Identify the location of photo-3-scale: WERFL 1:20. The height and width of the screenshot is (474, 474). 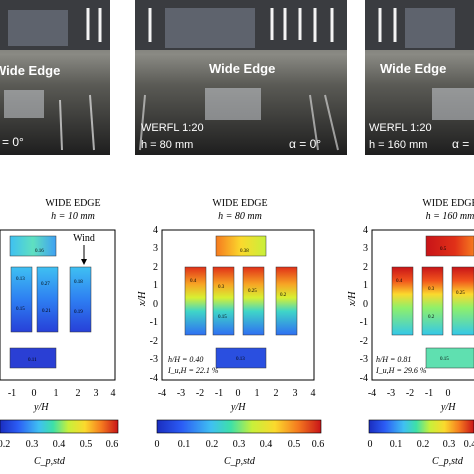
(400, 128).